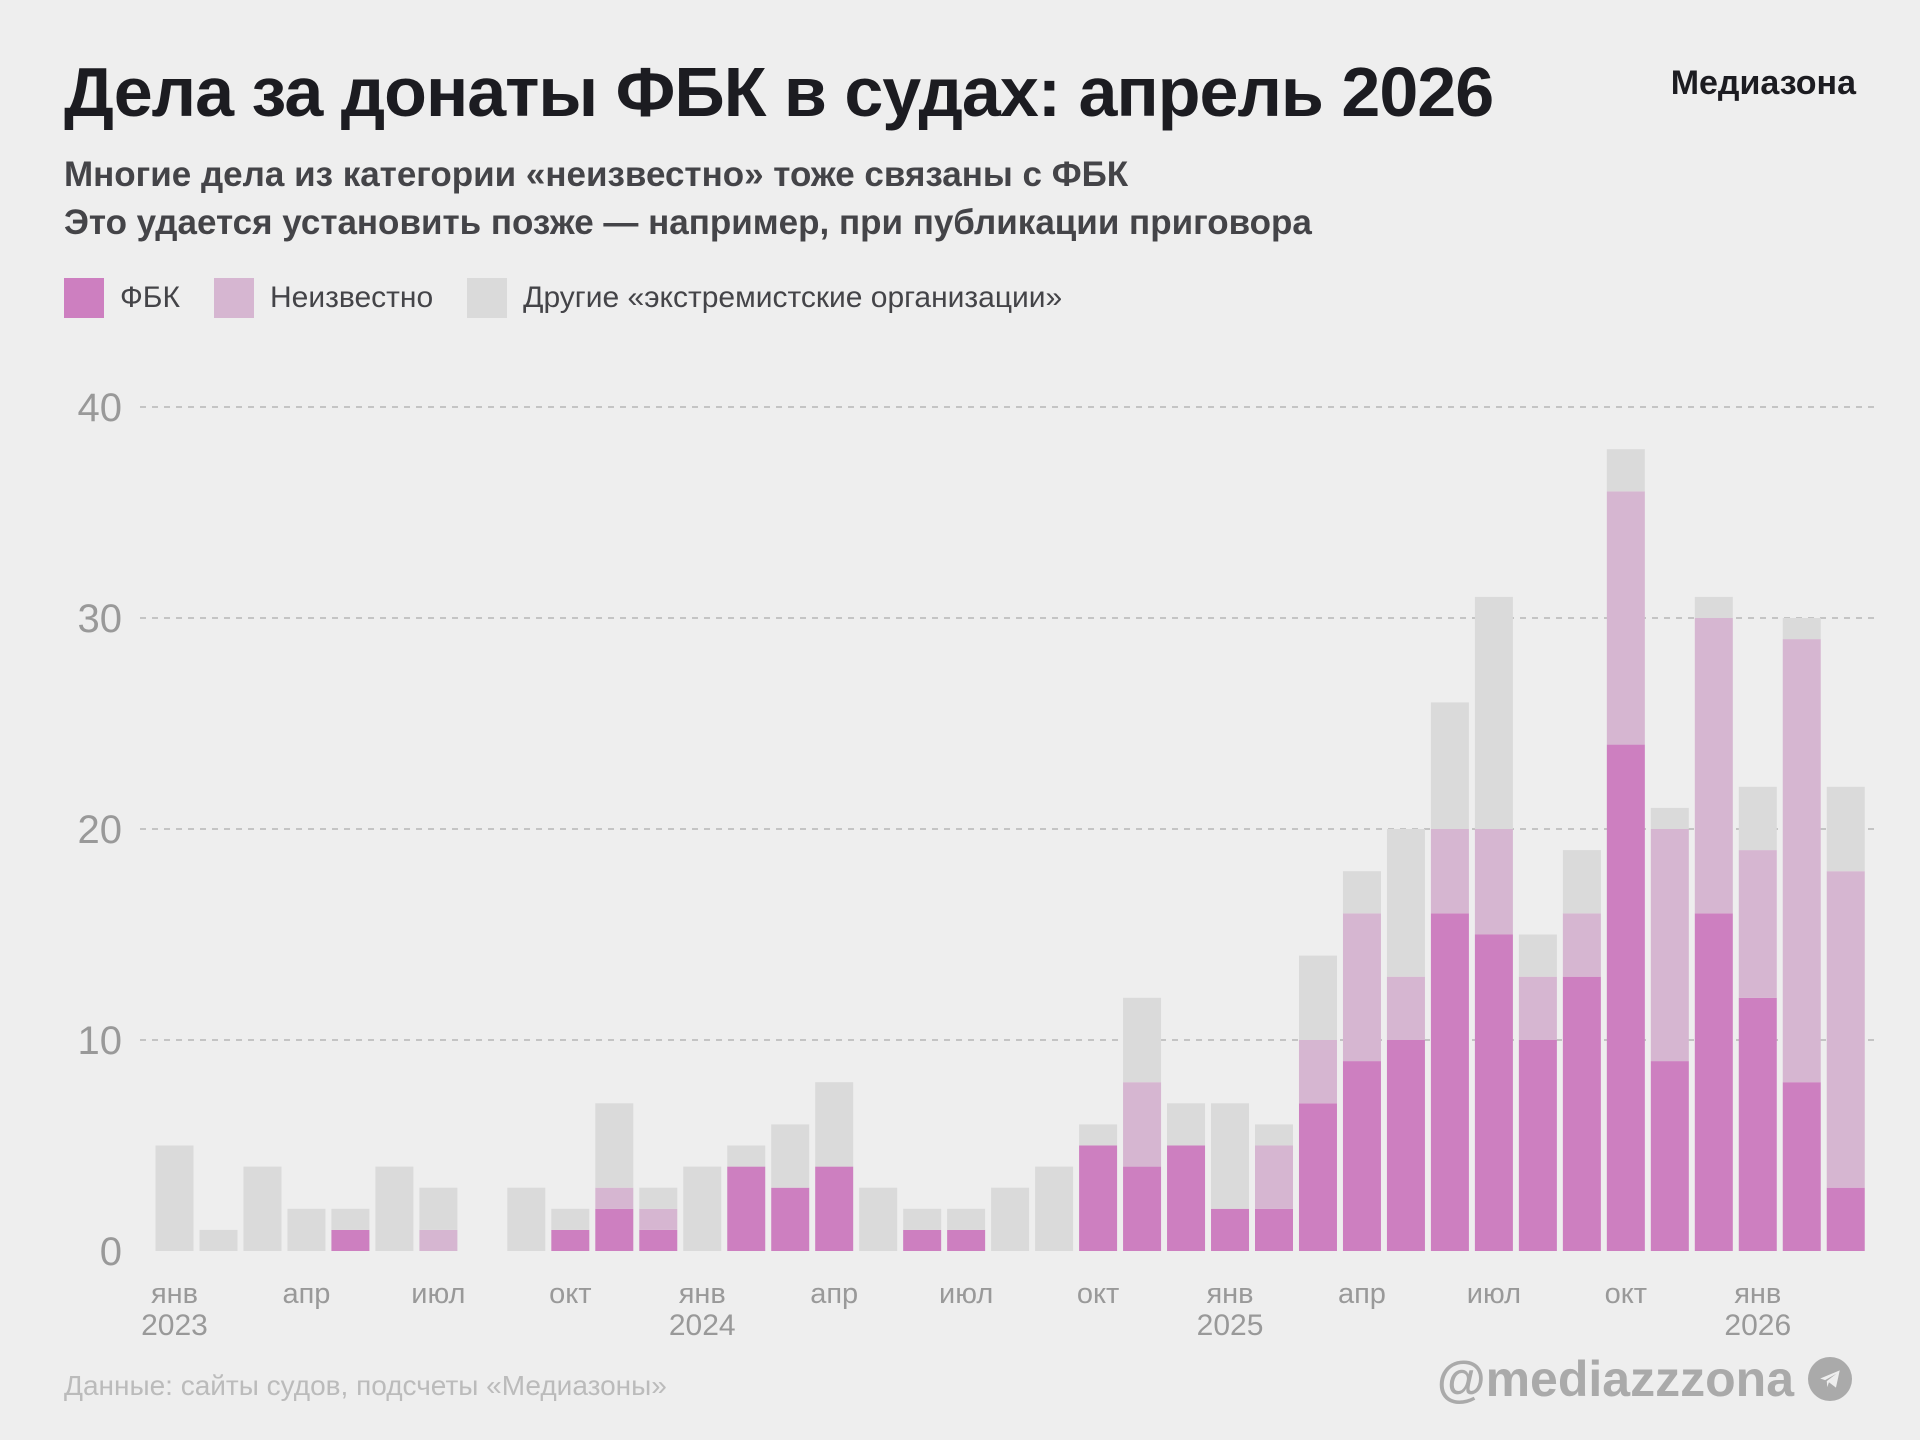 The height and width of the screenshot is (1440, 1920). What do you see at coordinates (487, 298) in the screenshot?
I see `legend-swatch-other` at bounding box center [487, 298].